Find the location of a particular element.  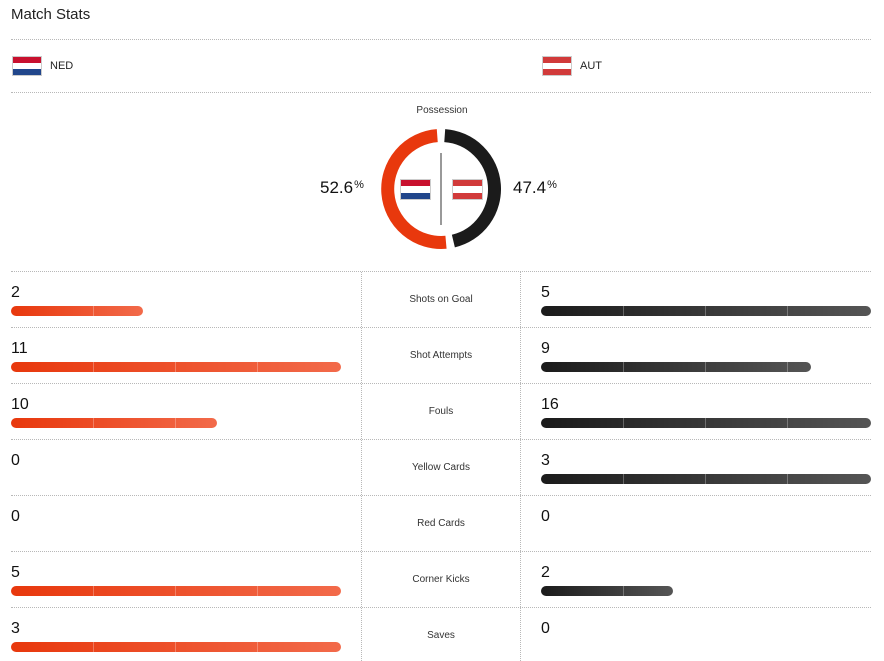

home-stat-value: 5 is located at coordinates (15, 572).